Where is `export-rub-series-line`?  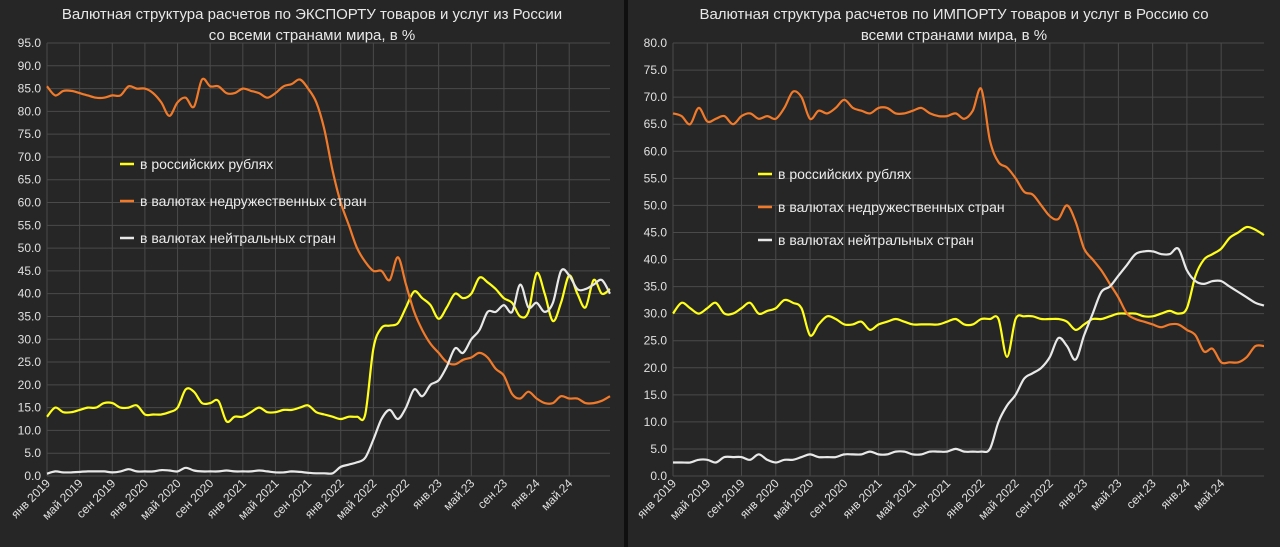 export-rub-series-line is located at coordinates (328, 347).